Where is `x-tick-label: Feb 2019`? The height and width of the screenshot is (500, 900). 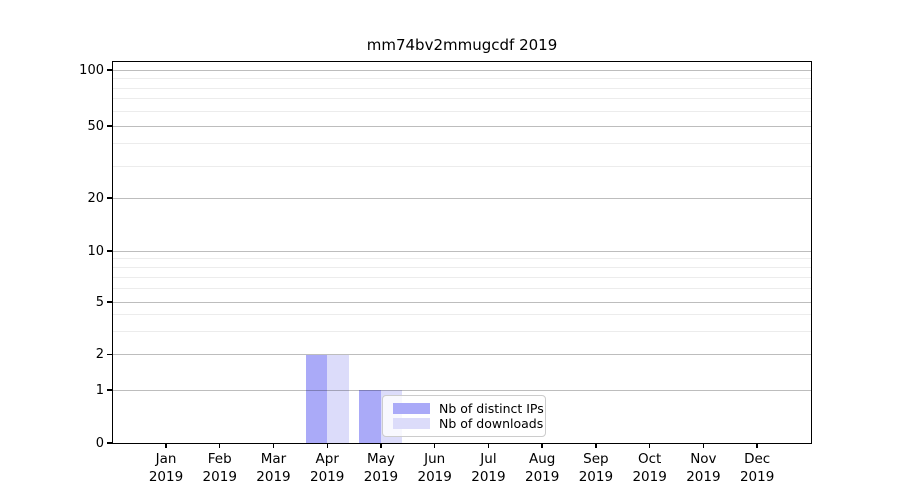
x-tick-label: Feb 2019 is located at coordinates (220, 468).